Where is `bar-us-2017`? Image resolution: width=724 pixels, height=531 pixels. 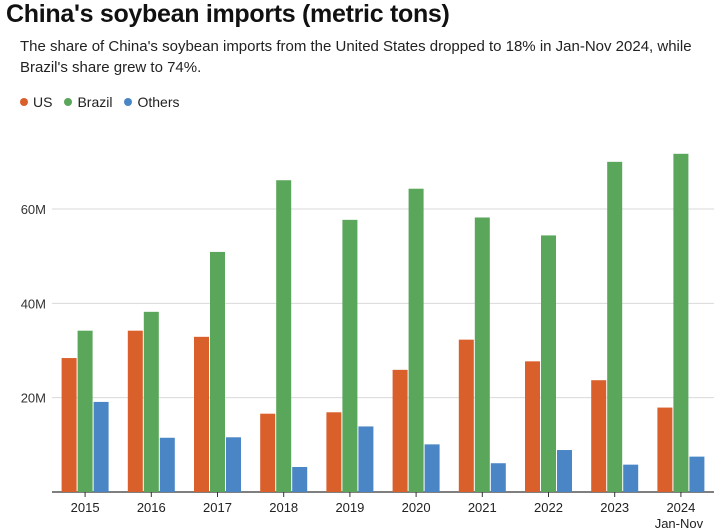
bar-us-2017 is located at coordinates (201, 414).